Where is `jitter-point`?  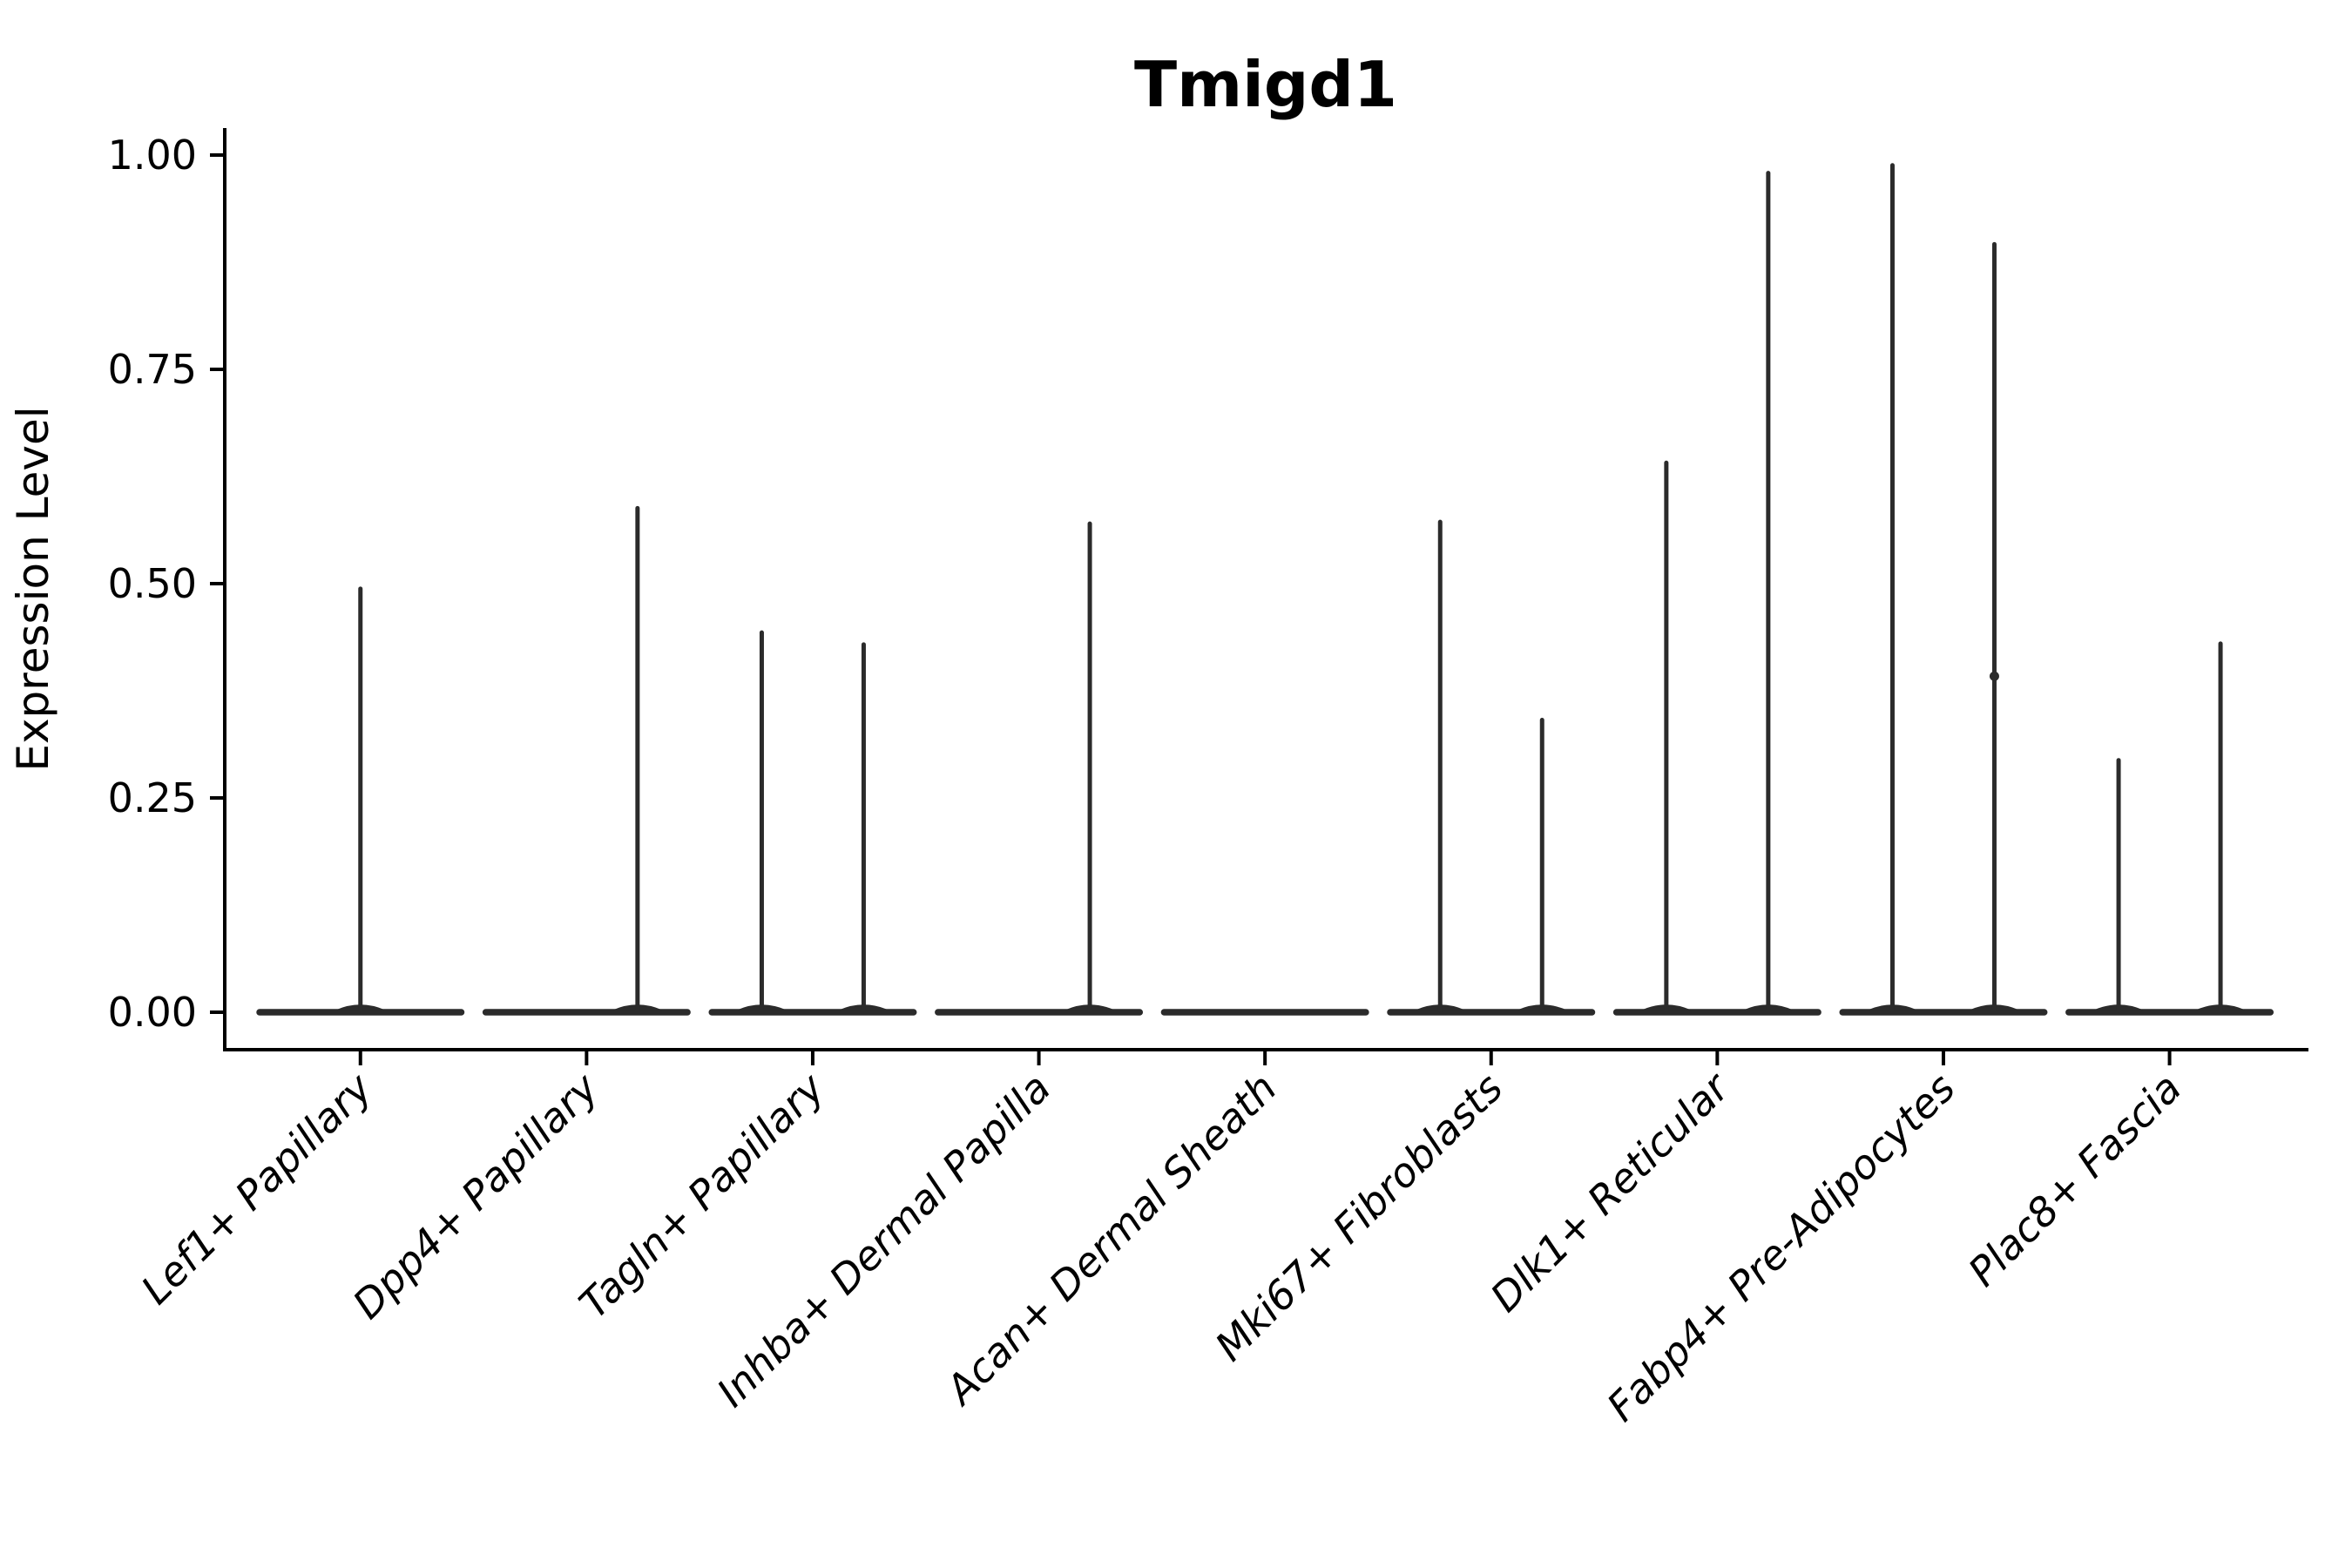 jitter-point is located at coordinates (1994, 676).